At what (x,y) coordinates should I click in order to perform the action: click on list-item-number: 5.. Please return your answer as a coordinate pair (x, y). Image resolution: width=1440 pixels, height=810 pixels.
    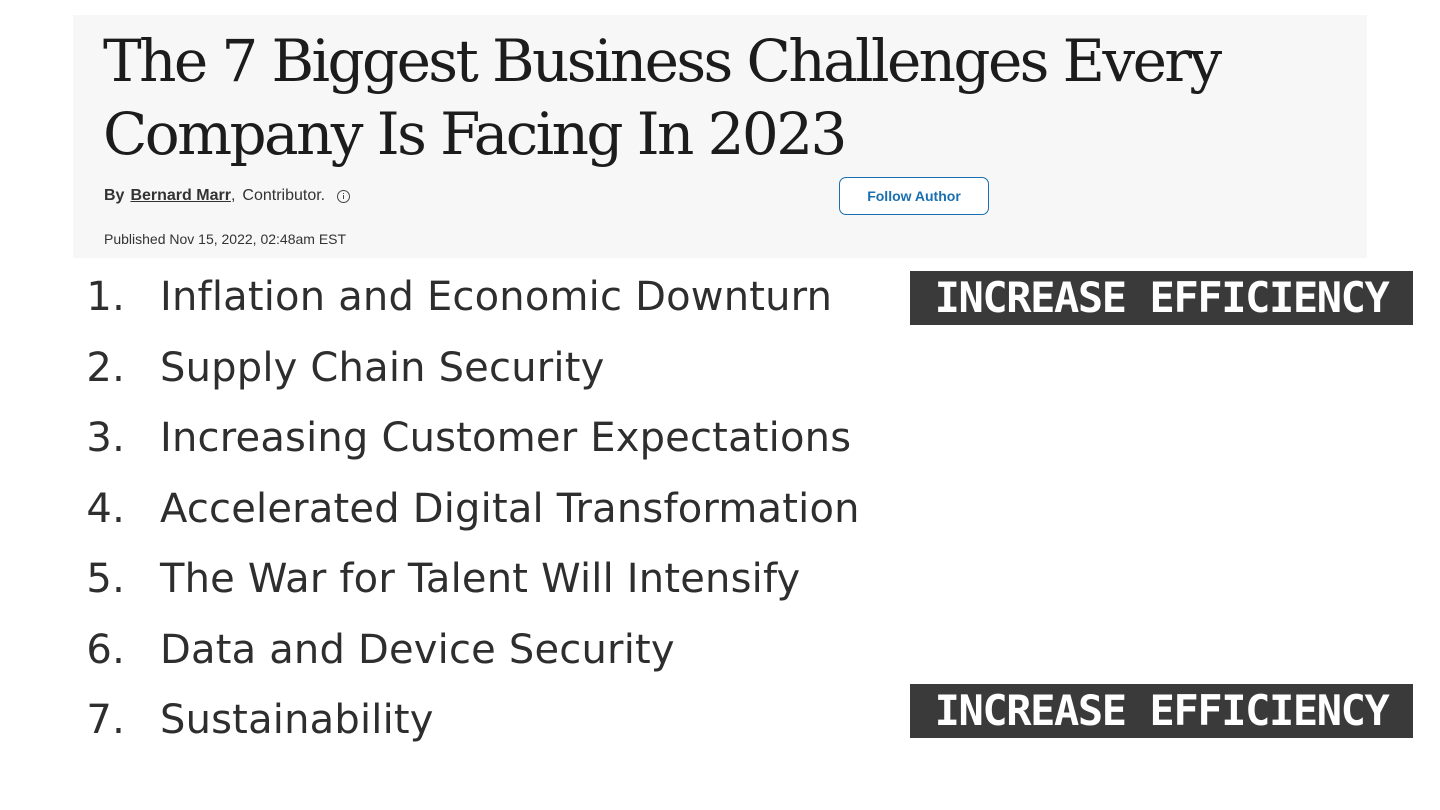
    Looking at the image, I should click on (105, 579).